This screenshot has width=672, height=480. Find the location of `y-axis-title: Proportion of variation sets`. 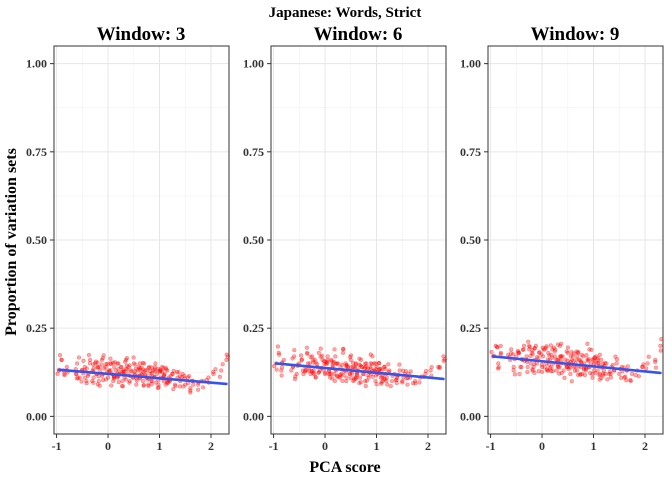

y-axis-title: Proportion of variation sets is located at coordinates (11, 242).